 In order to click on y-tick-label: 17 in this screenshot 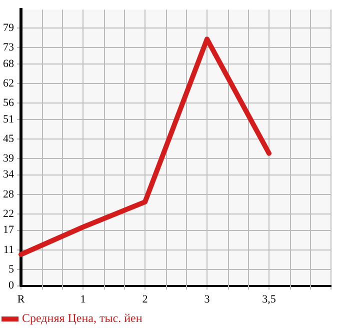, I will do `click(8, 230)`.